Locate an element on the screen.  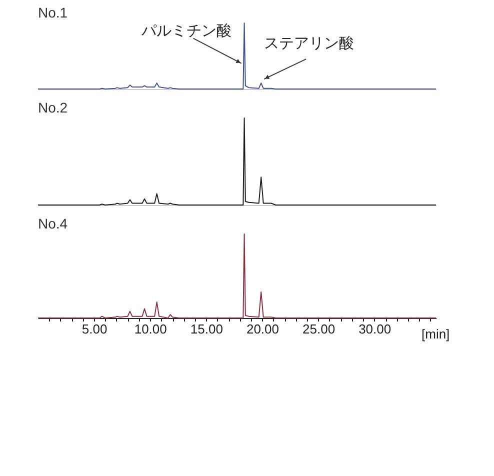
x-tick-label: 10.00 is located at coordinates (150, 329).